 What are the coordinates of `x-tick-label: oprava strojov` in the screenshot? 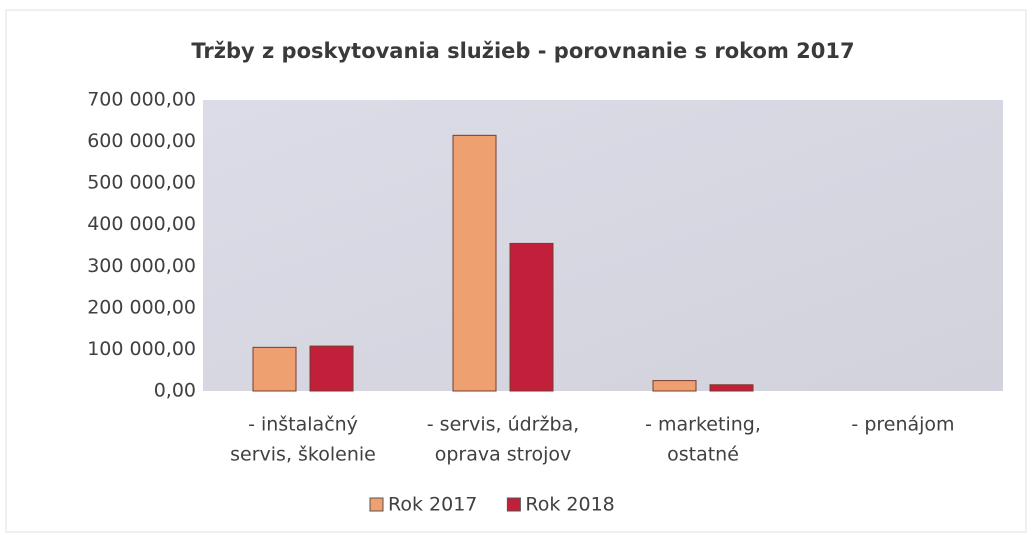 It's located at (503, 455).